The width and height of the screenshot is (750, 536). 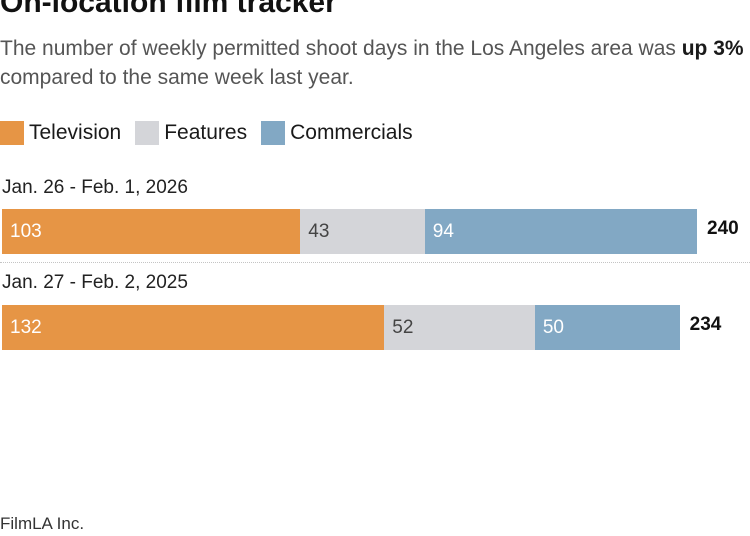 I want to click on bar-total-2025: 234, so click(x=705, y=324).